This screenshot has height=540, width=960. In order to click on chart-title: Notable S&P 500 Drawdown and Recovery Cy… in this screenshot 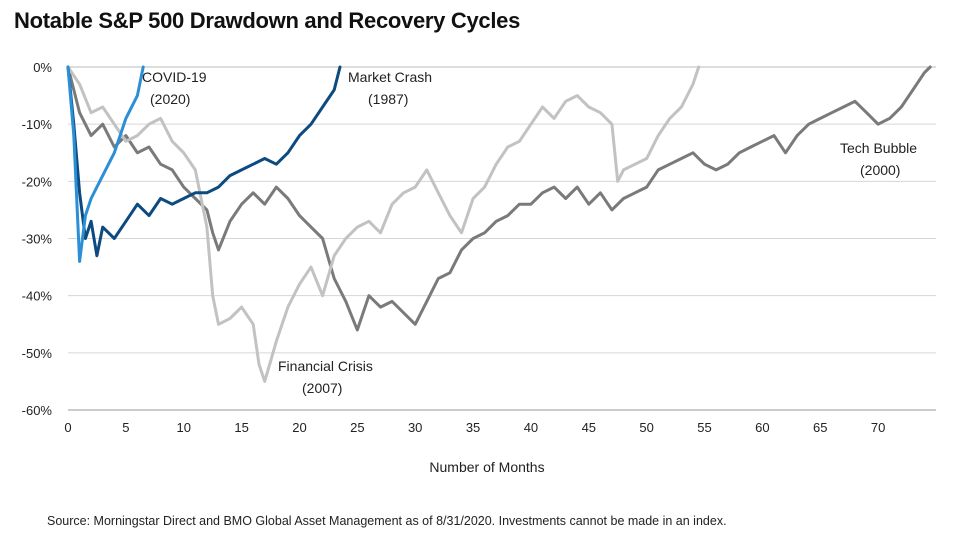, I will do `click(267, 20)`.